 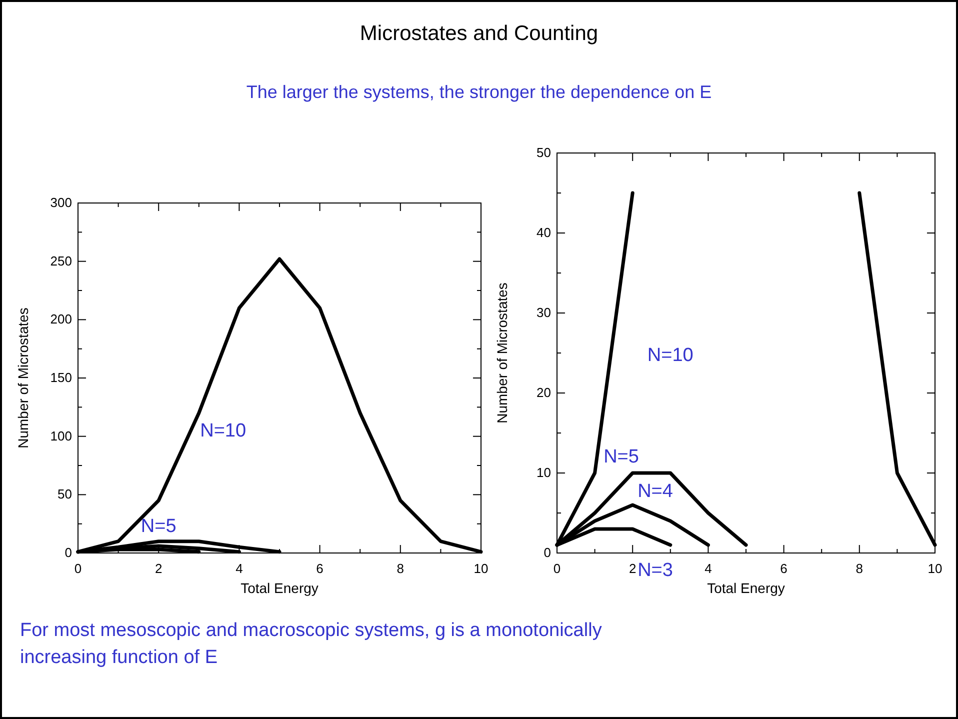 I want to click on series-label: N=3, so click(x=655, y=571).